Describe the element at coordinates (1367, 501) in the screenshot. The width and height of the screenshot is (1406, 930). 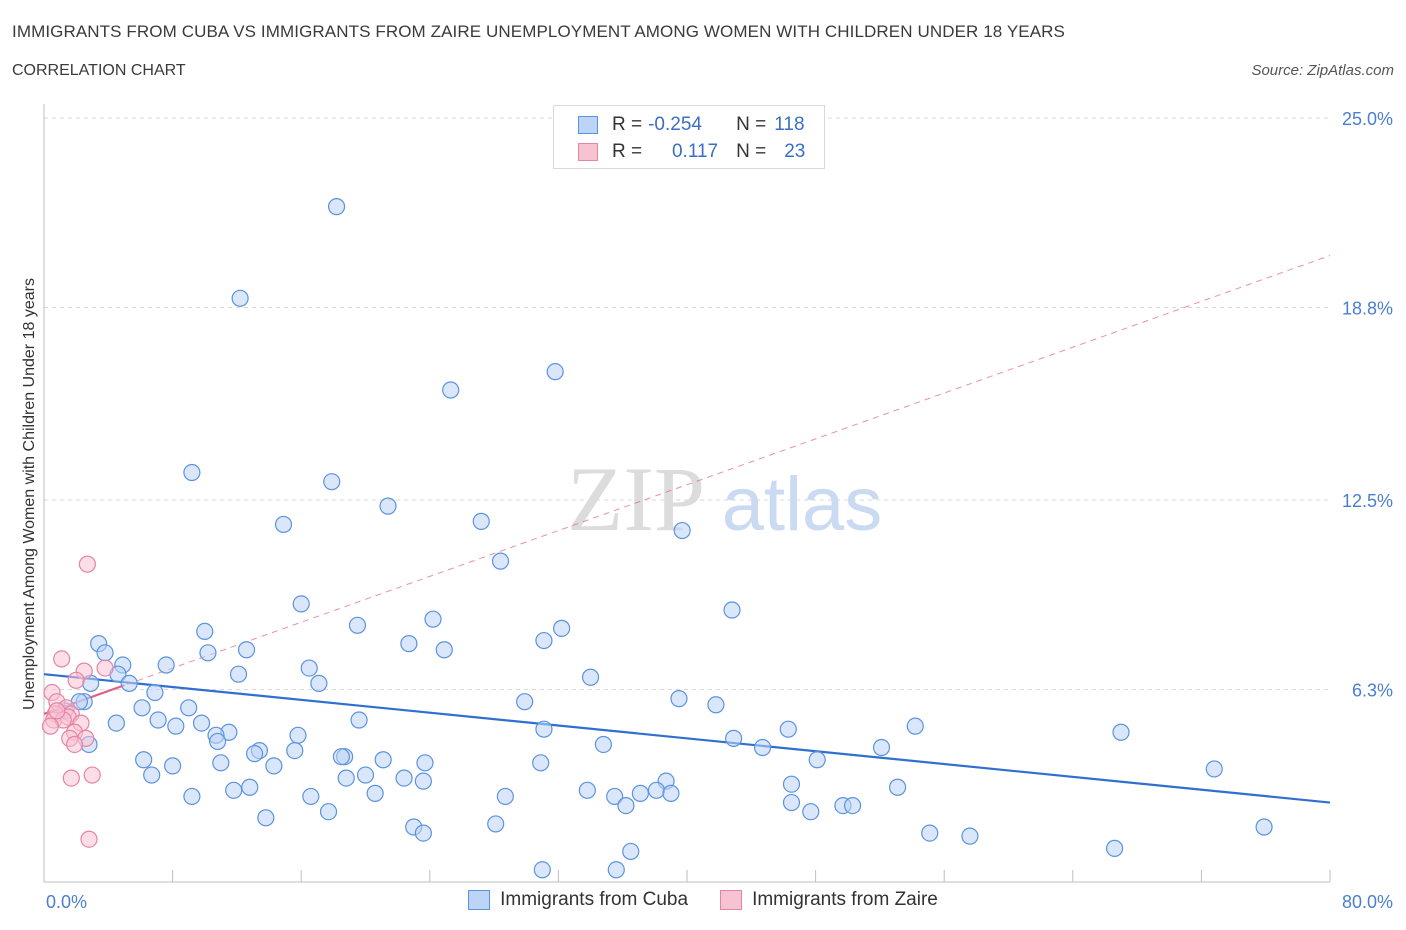
I see `y-tick-label-1: 12.5%` at that location.